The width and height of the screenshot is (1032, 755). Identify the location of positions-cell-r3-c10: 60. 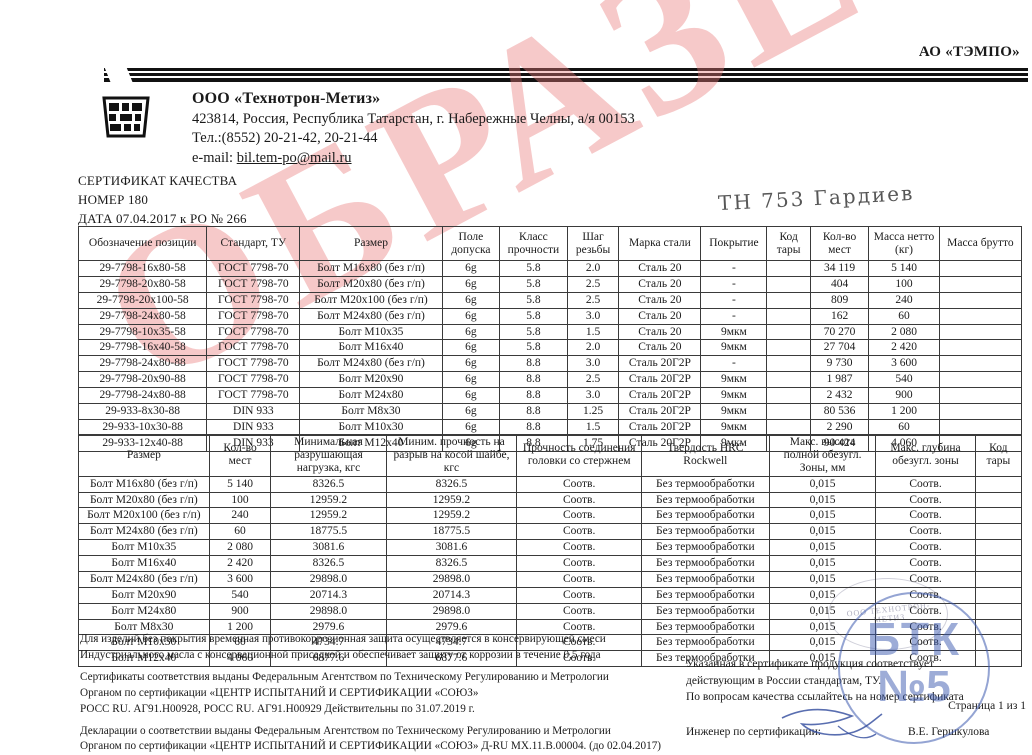
(904, 316).